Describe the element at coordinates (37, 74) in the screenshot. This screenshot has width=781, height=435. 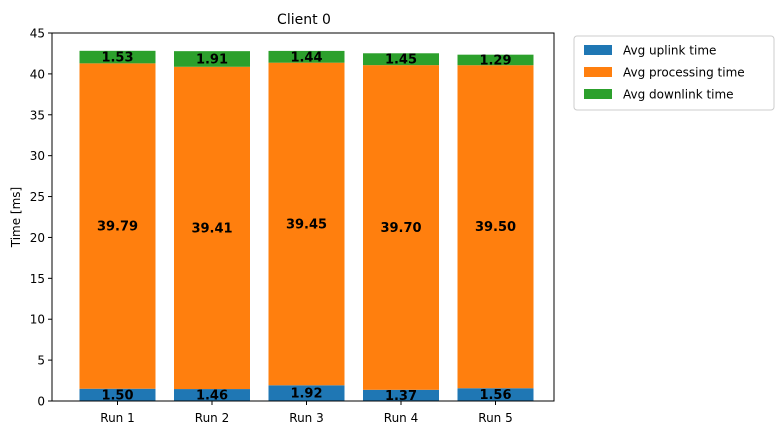
I see `y-tick-label: 40` at that location.